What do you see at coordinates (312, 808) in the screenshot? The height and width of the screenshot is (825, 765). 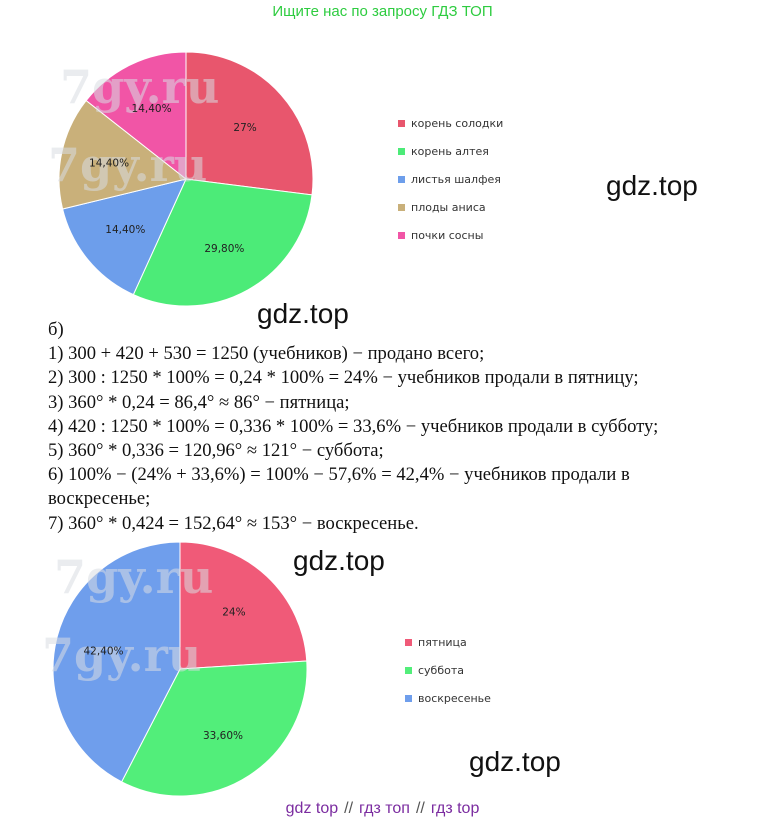 I see `footer-link-1: gdz top` at bounding box center [312, 808].